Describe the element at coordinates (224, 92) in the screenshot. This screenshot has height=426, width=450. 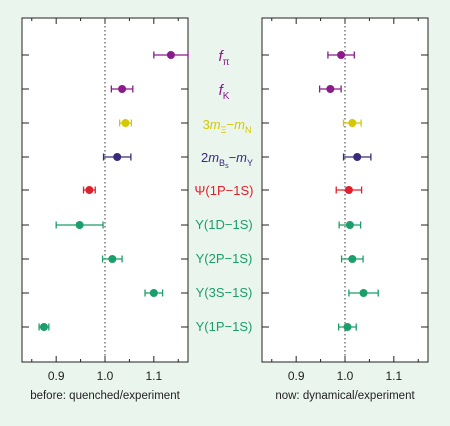
I see `label-f-k: fK` at that location.